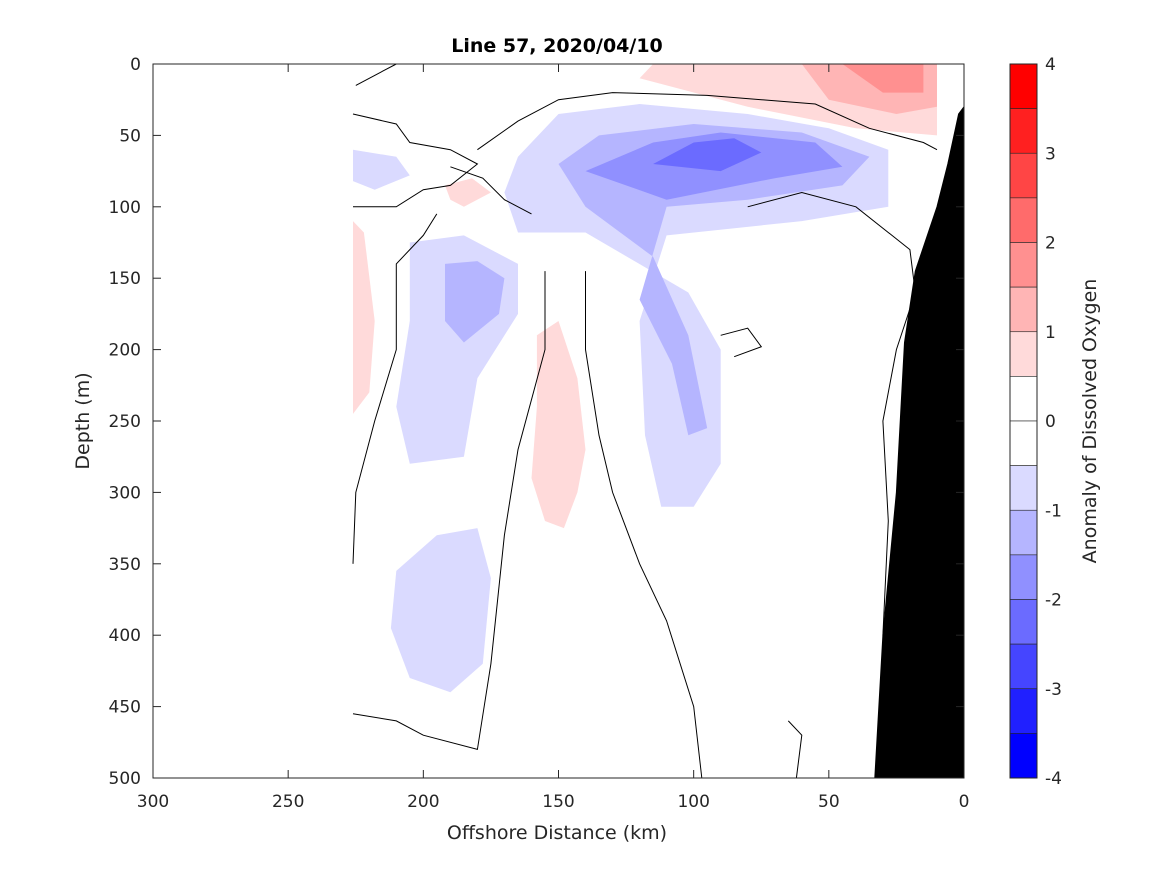  I want to click on colorbar-tick-label: 3, so click(1050, 154).